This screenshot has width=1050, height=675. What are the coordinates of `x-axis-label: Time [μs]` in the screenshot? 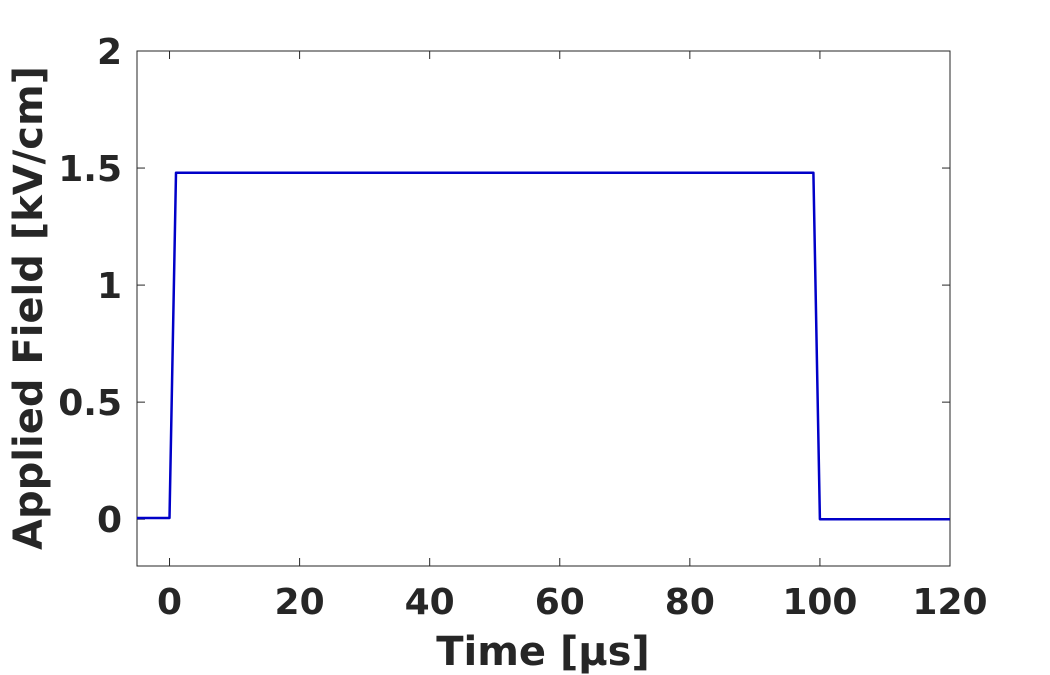 It's located at (543, 652).